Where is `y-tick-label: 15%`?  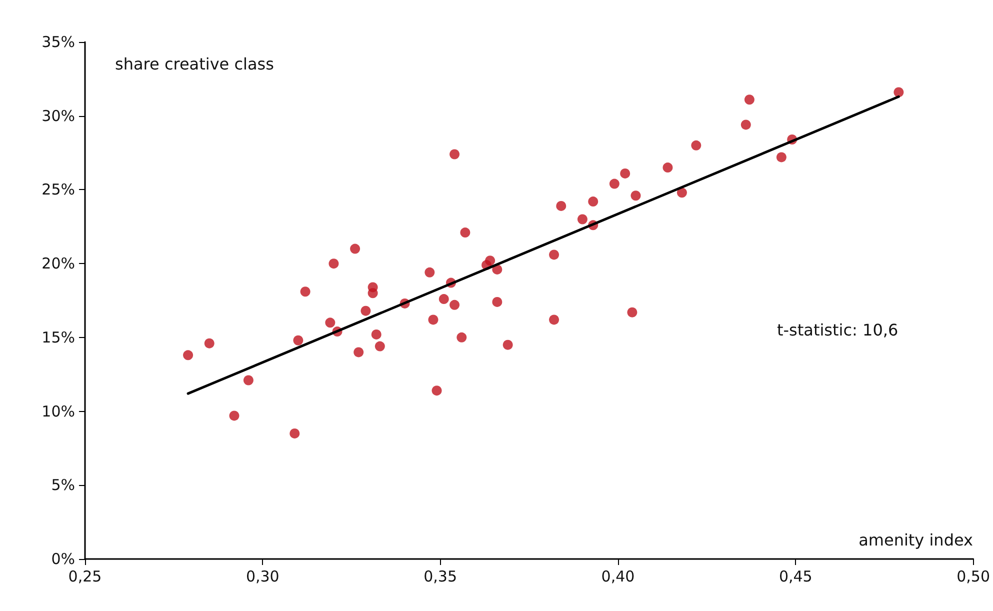
y-tick-label: 15% is located at coordinates (58, 337).